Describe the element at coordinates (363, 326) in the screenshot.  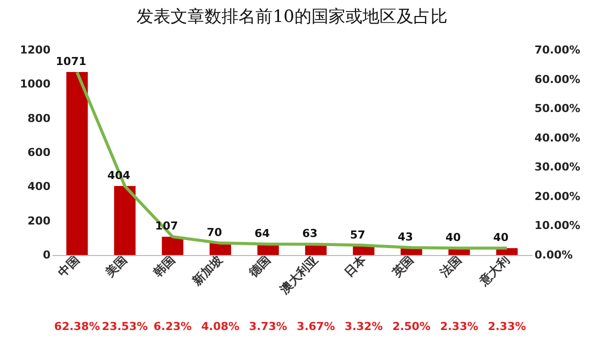
I see `data-label: 3.32%` at that location.